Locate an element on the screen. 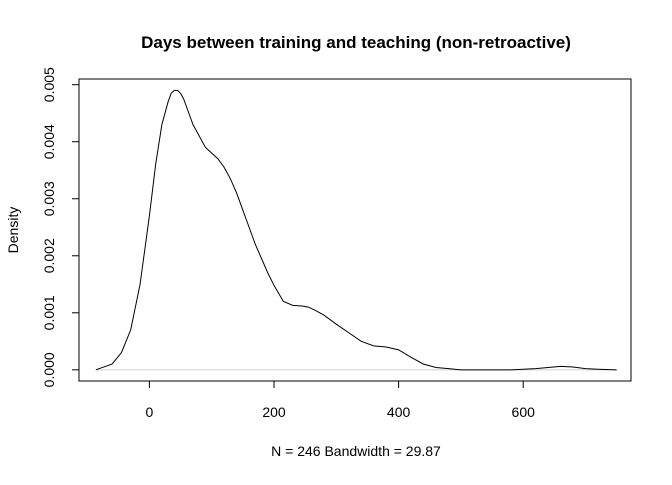 This screenshot has height=485, width=672. x-tick-label: 200 is located at coordinates (274, 412).